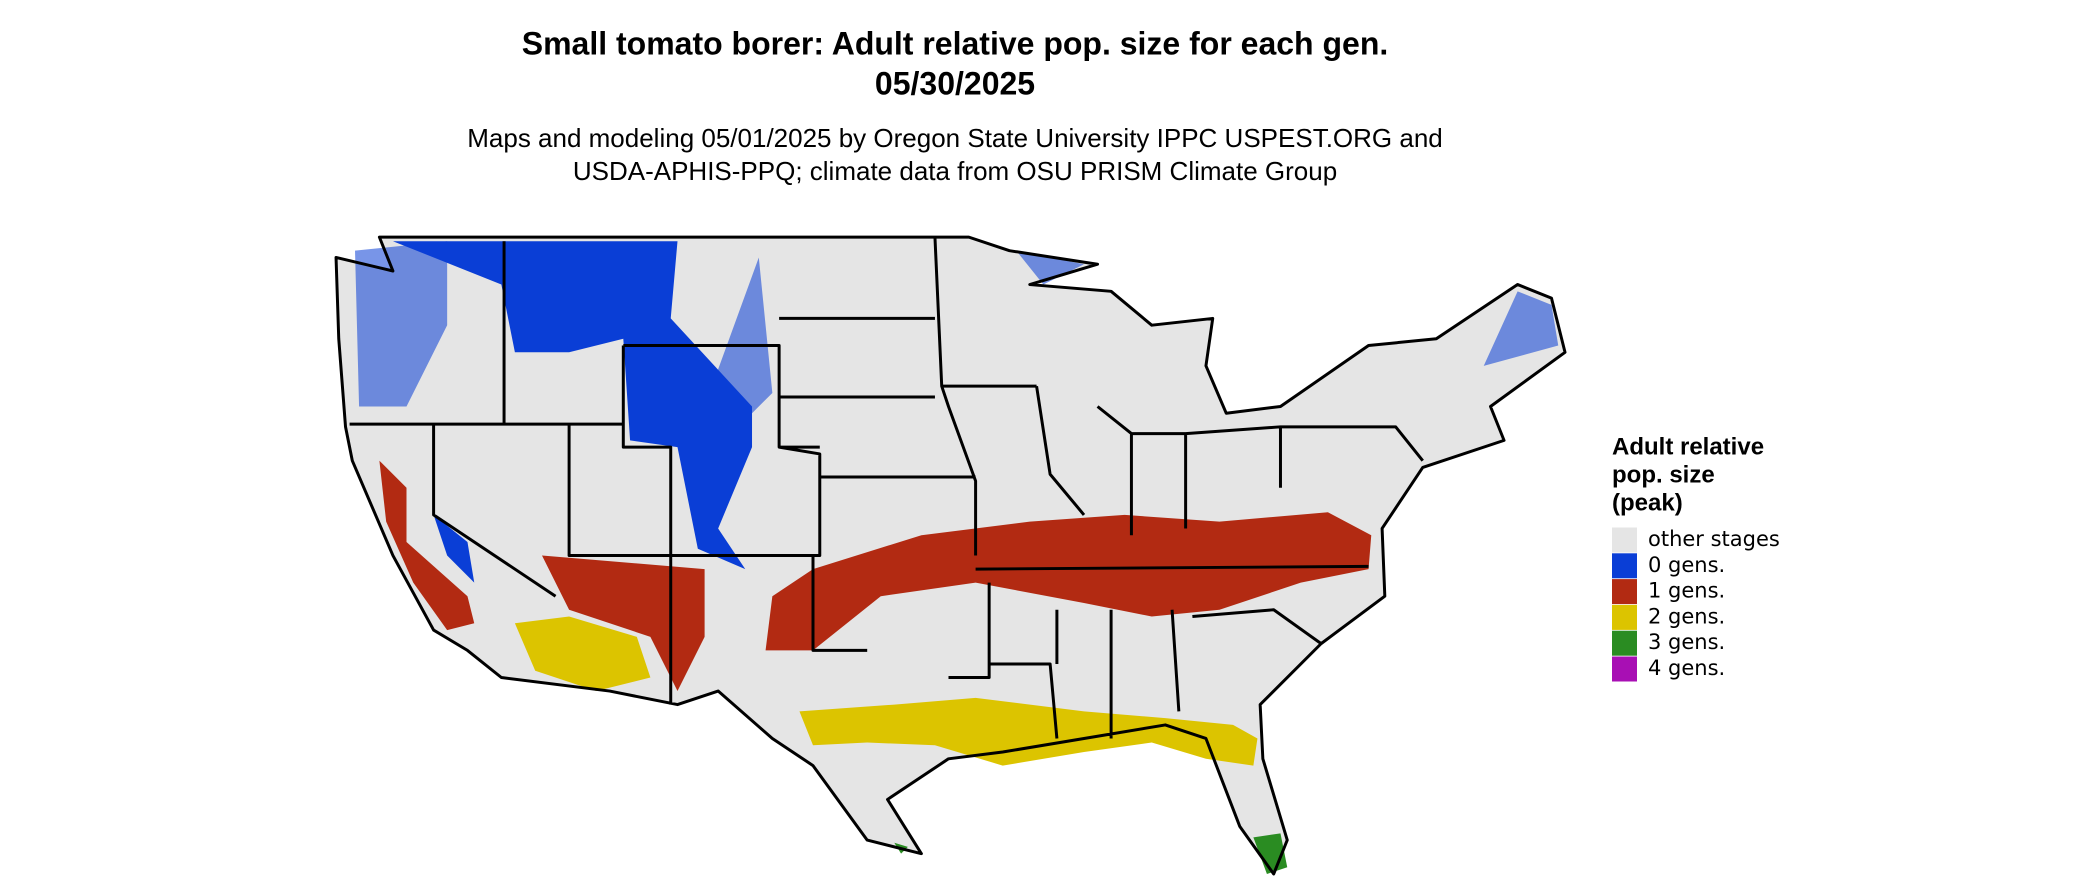 The image size is (2100, 892). What do you see at coordinates (1686, 565) in the screenshot?
I see `legend-label: 0 gens.` at bounding box center [1686, 565].